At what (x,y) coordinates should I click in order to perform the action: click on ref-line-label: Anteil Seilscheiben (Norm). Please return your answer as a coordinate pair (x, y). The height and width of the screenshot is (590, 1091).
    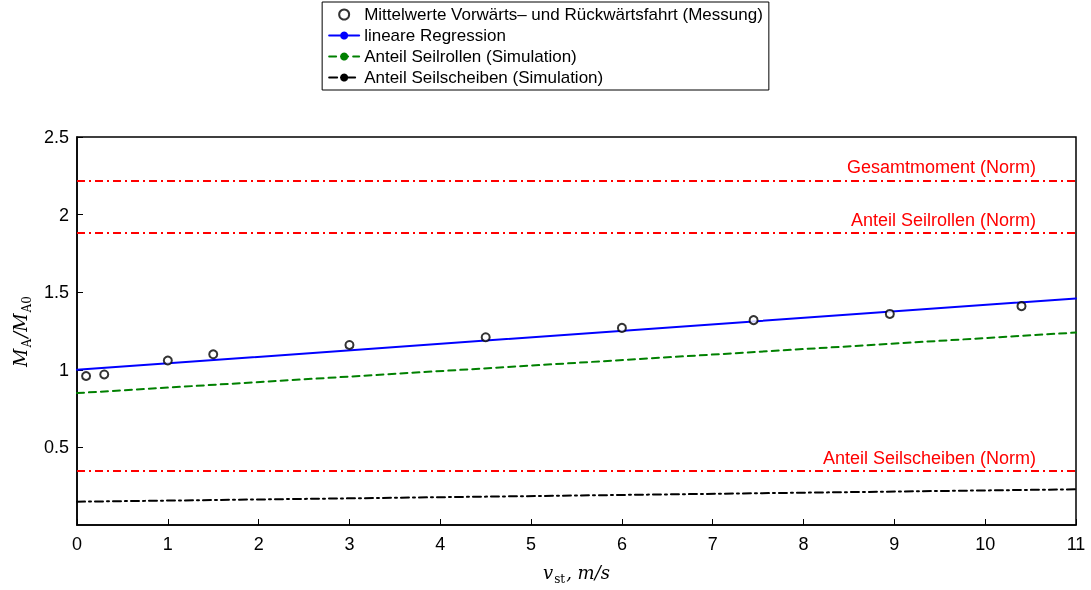
    Looking at the image, I should click on (929, 457).